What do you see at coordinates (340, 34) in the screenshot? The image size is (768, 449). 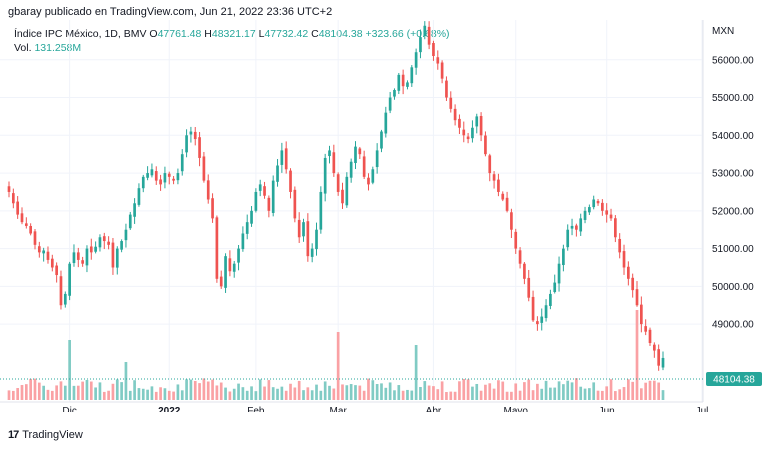 I see `close-value: 48104.38` at bounding box center [340, 34].